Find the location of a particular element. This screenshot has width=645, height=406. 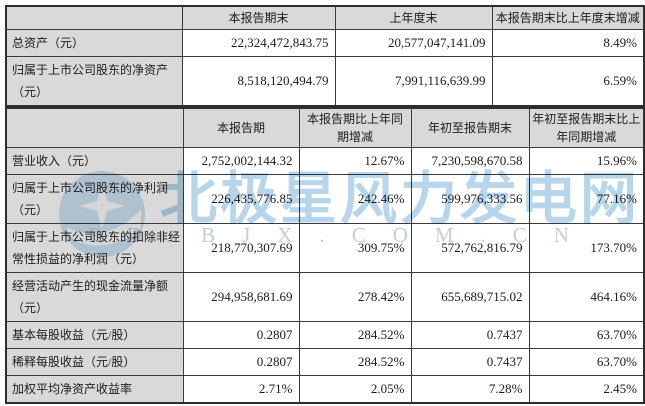

row-label-cell: 营业收入（元） is located at coordinates (94, 161).